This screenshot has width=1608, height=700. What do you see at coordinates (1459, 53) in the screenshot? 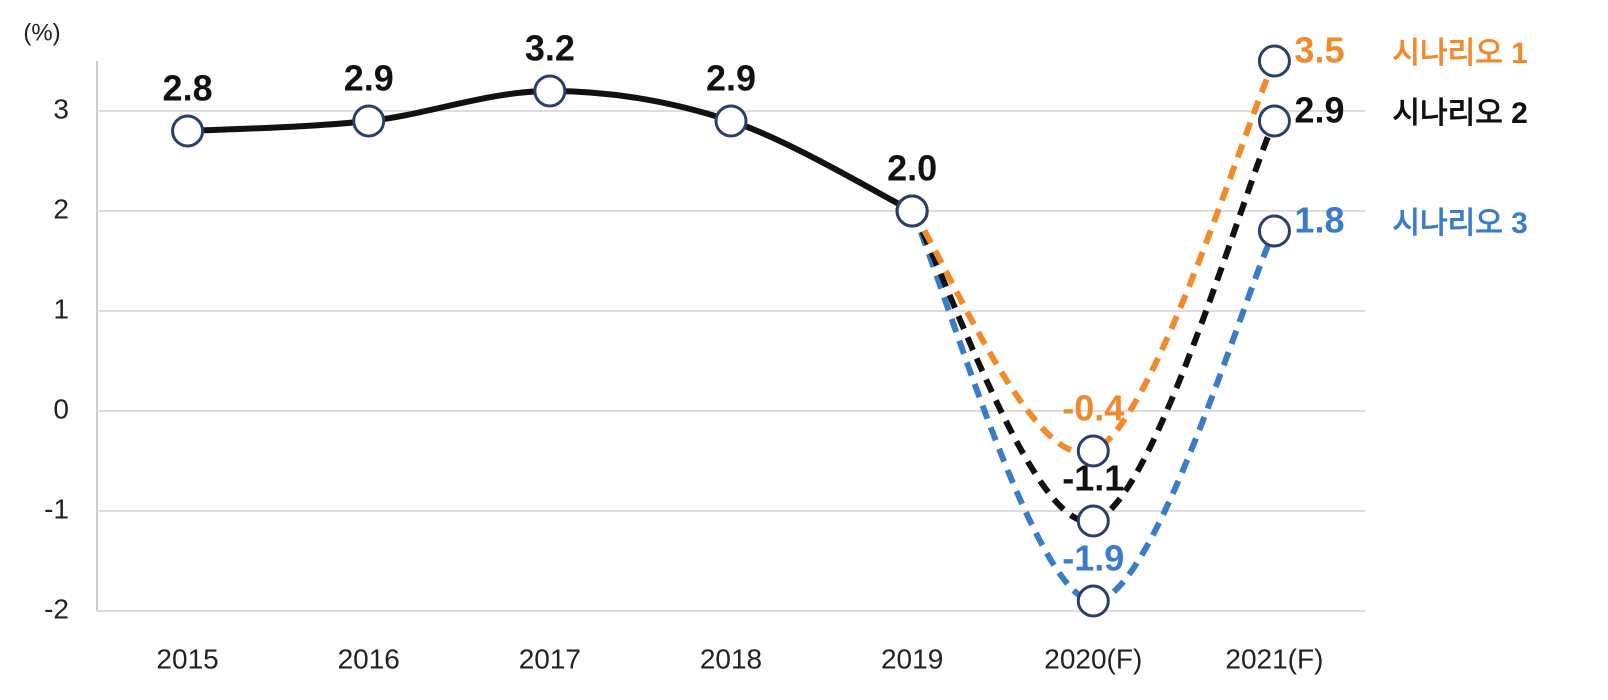
I see `series-name: 시나리오 1` at bounding box center [1459, 53].